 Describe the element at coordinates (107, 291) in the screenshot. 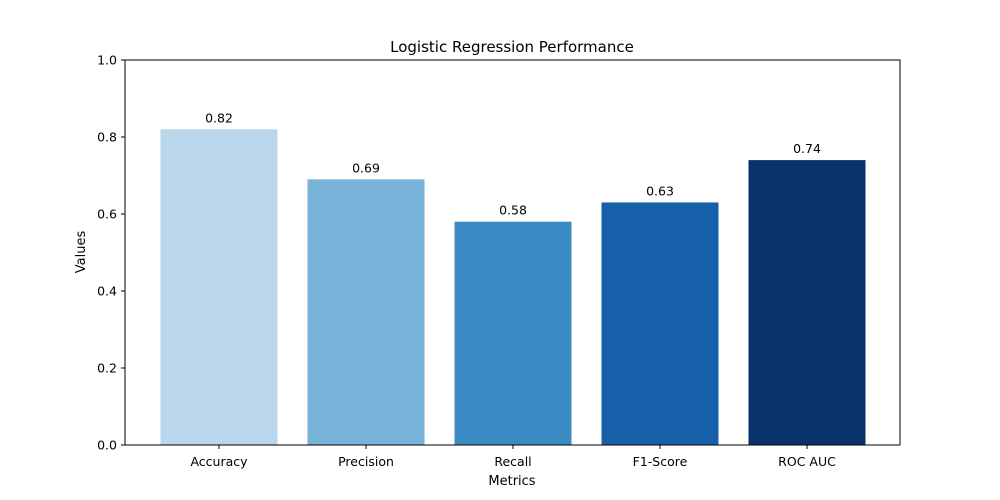

I see `y-tick-label: 0.4` at that location.